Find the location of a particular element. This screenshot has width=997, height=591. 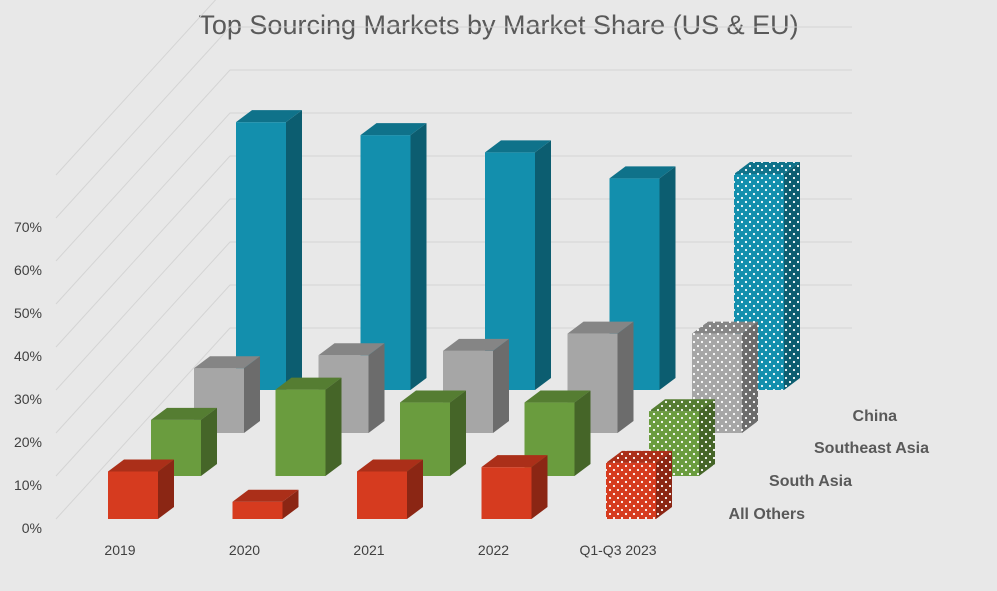

bar-all-others-2019 is located at coordinates (141, 489).